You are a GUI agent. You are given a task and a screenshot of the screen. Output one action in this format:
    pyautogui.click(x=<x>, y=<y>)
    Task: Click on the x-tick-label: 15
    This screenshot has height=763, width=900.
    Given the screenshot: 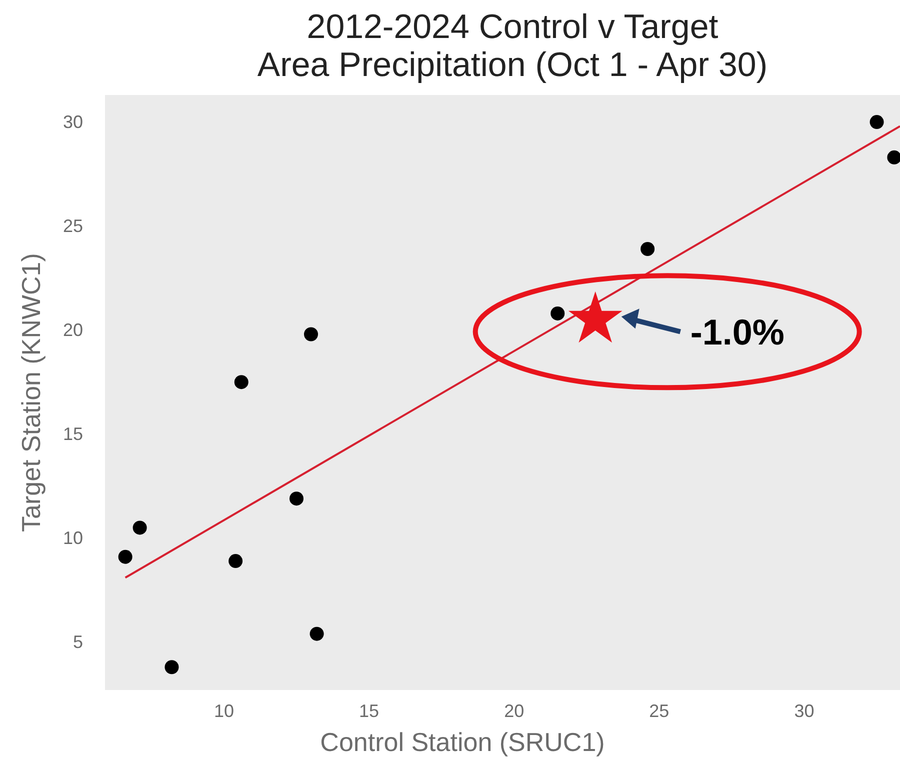 What is the action you would take?
    pyautogui.click(x=369, y=711)
    